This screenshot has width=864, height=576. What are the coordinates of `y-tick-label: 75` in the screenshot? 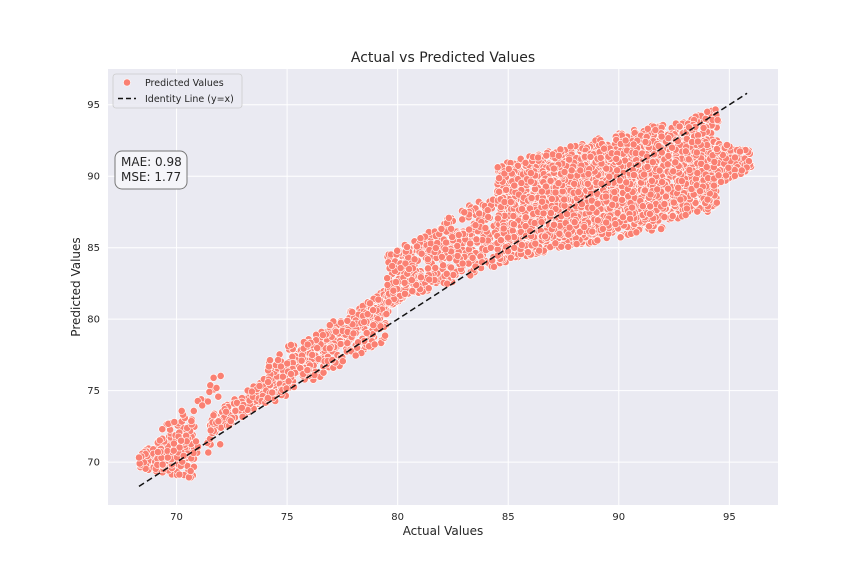 It's located at (93, 391).